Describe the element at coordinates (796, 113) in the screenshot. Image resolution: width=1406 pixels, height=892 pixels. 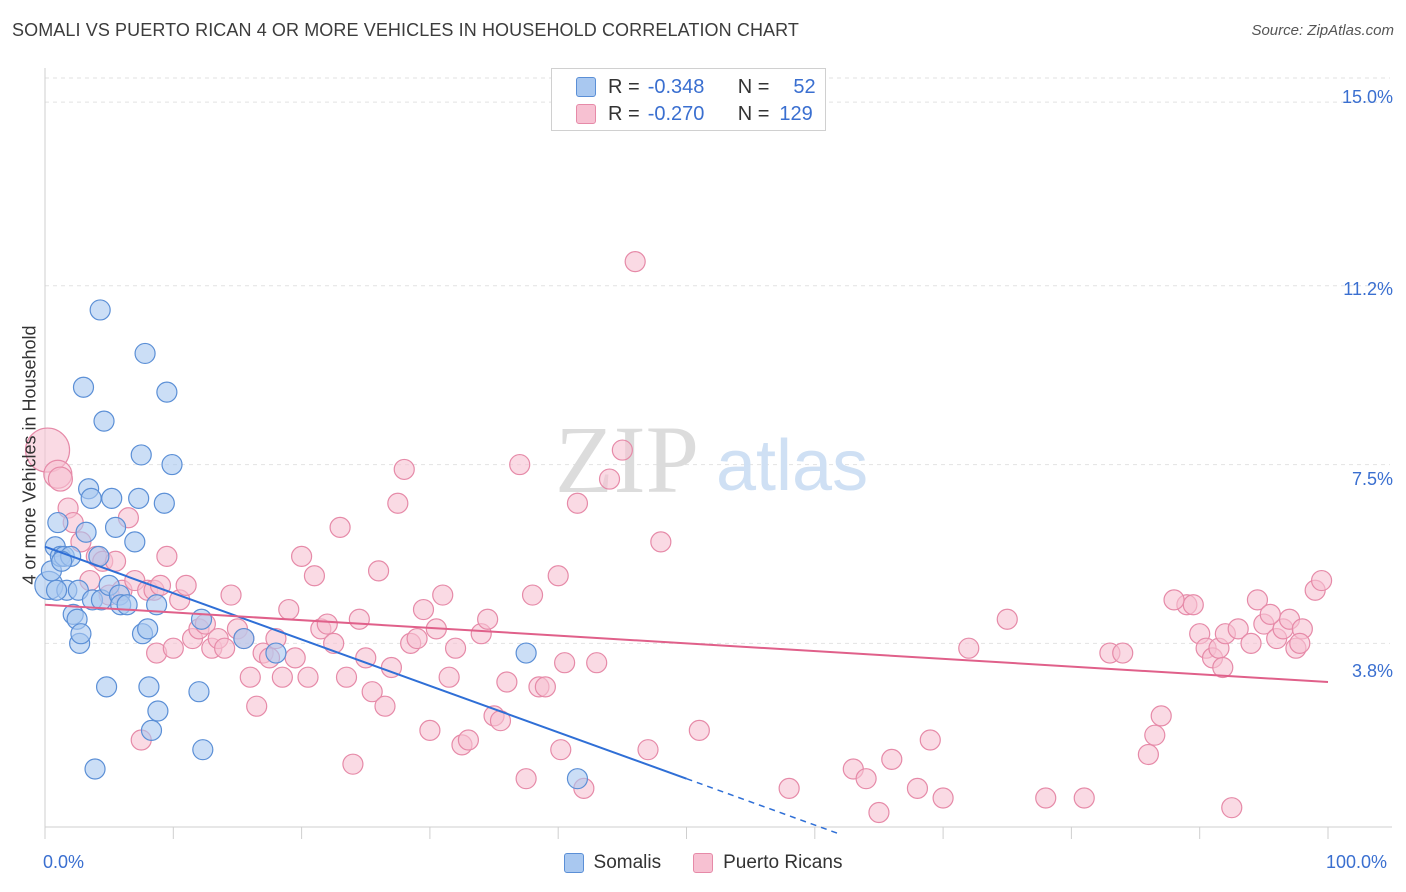
I see `n-value: 129` at that location.